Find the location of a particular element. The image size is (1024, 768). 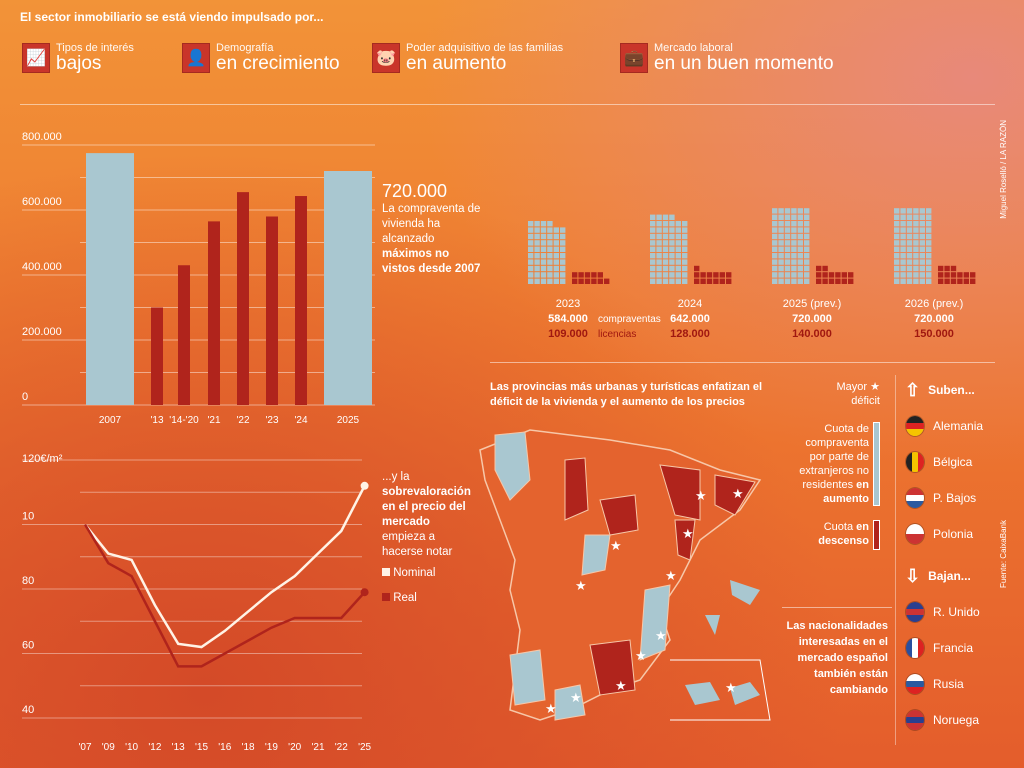

driver-value: en un buen momento is located at coordinates (744, 63).